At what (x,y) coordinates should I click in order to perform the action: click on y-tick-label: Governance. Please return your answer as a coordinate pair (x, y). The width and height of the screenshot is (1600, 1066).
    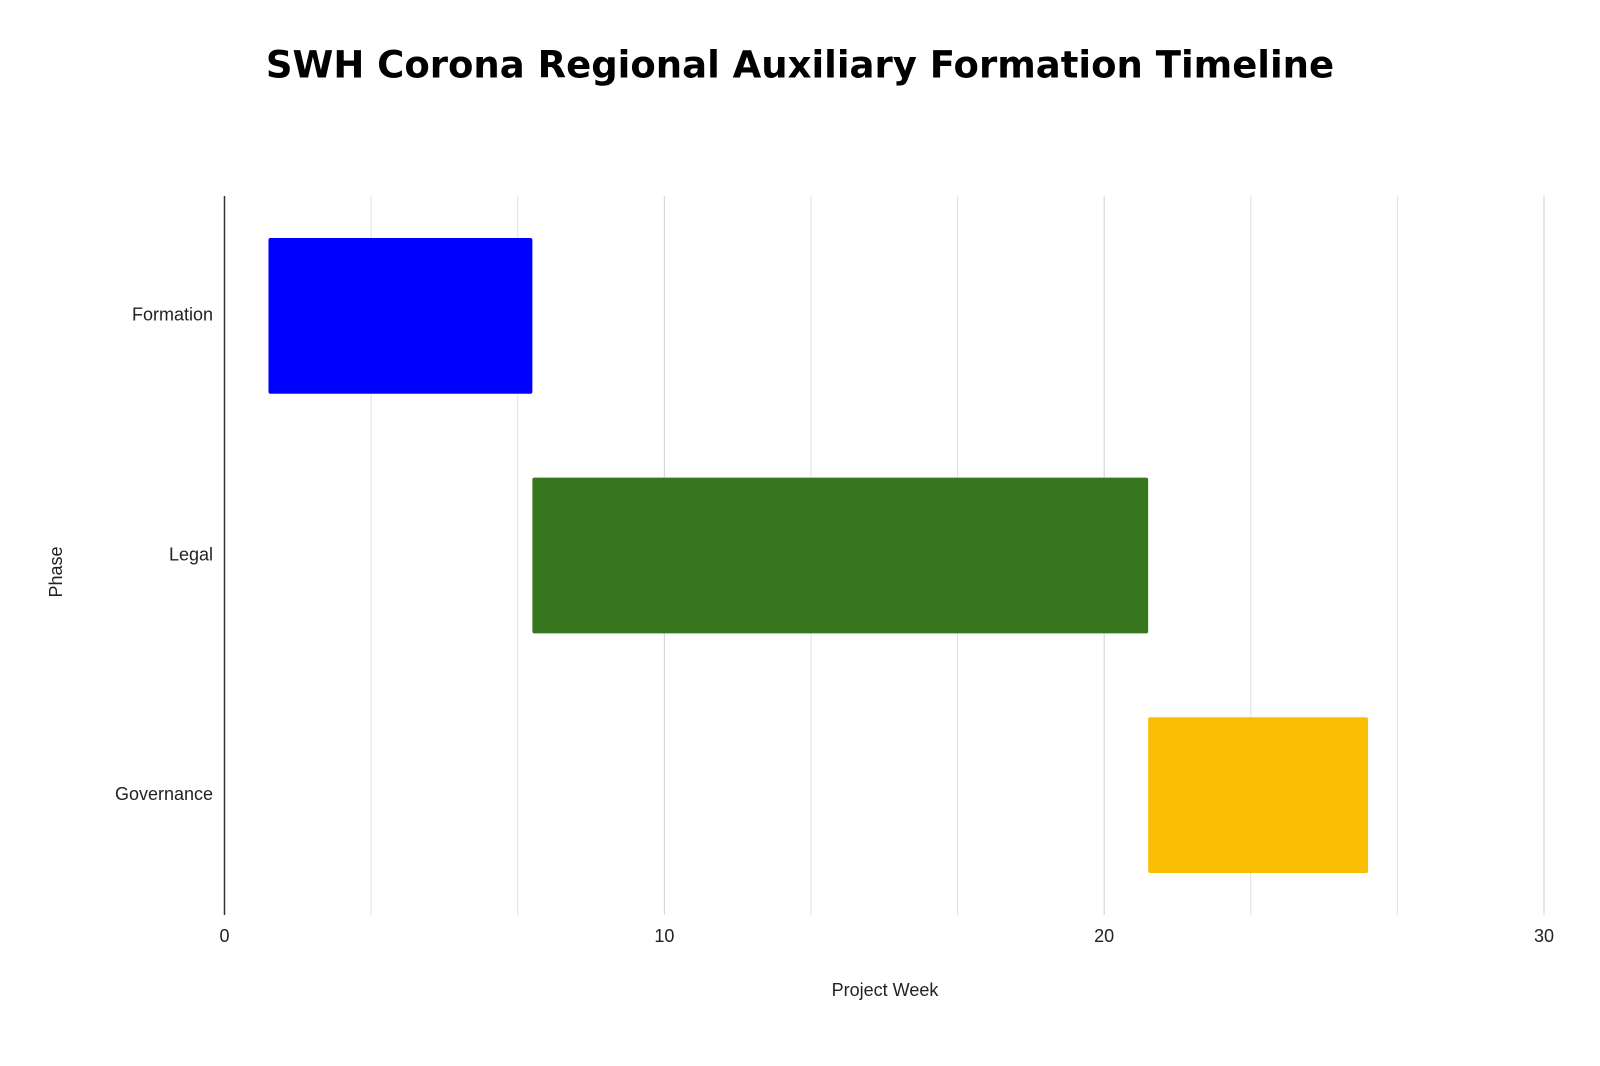
    Looking at the image, I should click on (164, 794).